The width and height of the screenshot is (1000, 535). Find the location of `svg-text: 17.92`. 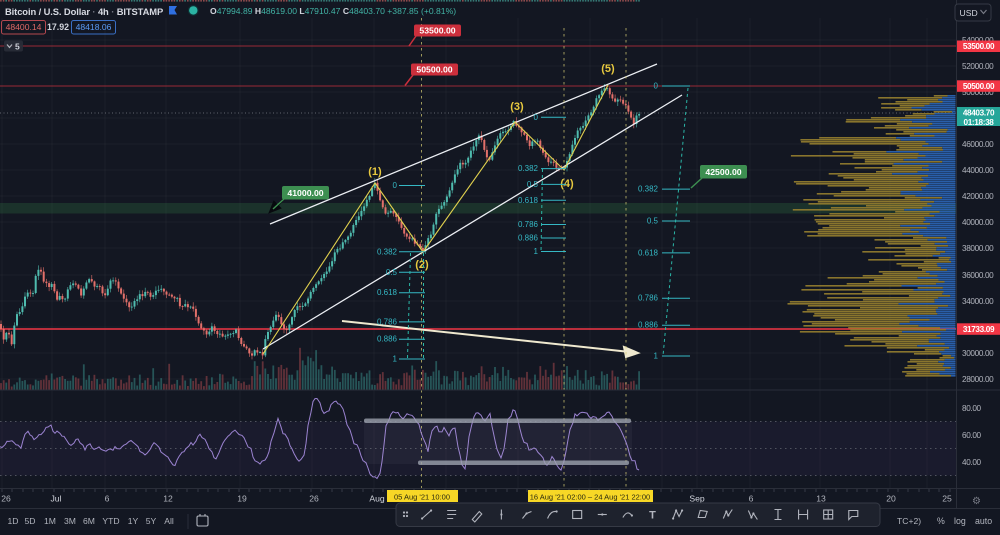

svg-text: 17.92 is located at coordinates (58, 27).